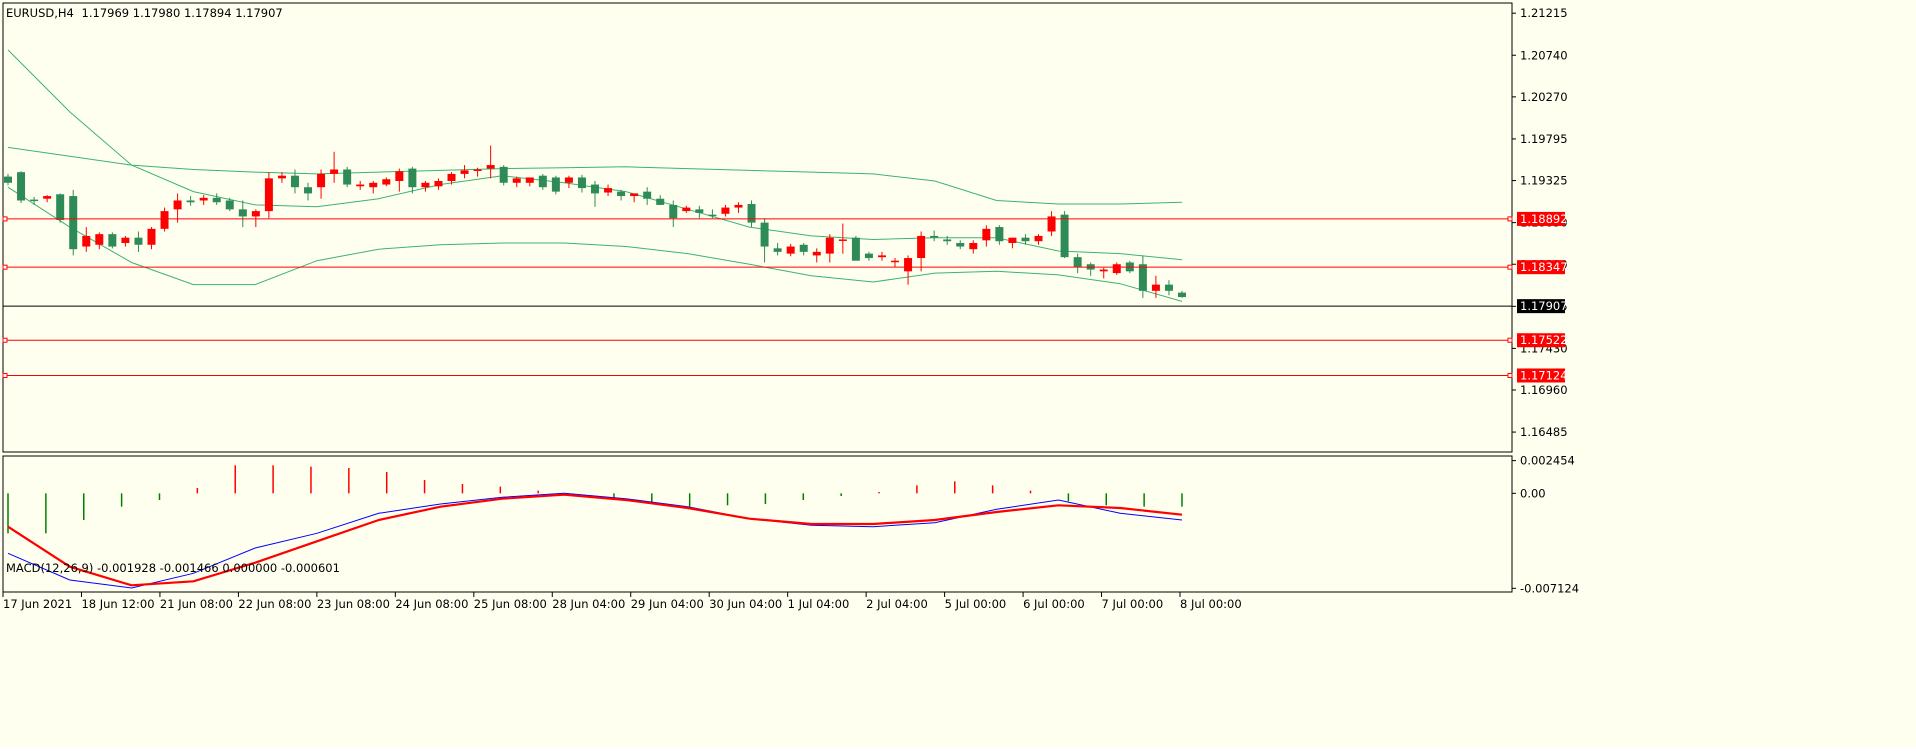 The image size is (1916, 751). Describe the element at coordinates (1544, 390) in the screenshot. I see `price-tick-label: 1.16960` at that location.